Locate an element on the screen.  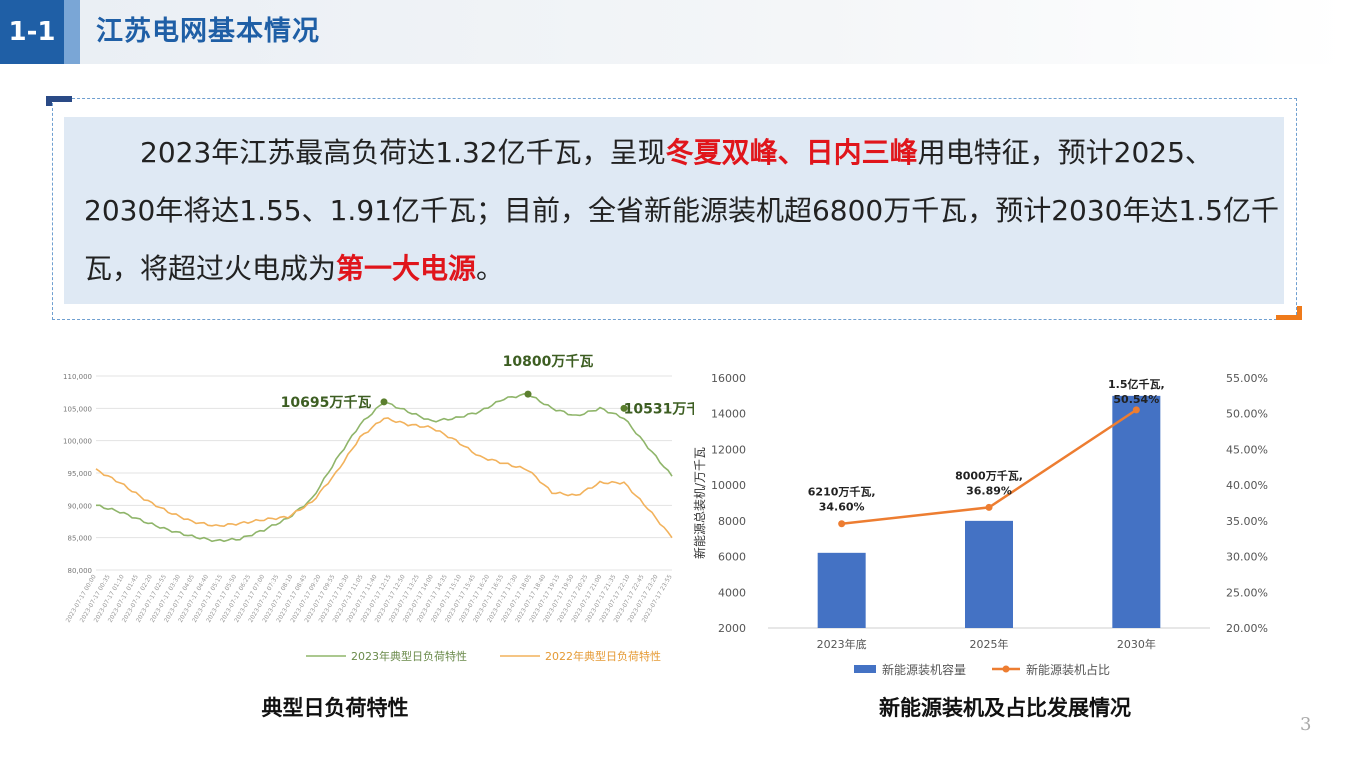
nev-y-tick: 6000 is located at coordinates (732, 557).